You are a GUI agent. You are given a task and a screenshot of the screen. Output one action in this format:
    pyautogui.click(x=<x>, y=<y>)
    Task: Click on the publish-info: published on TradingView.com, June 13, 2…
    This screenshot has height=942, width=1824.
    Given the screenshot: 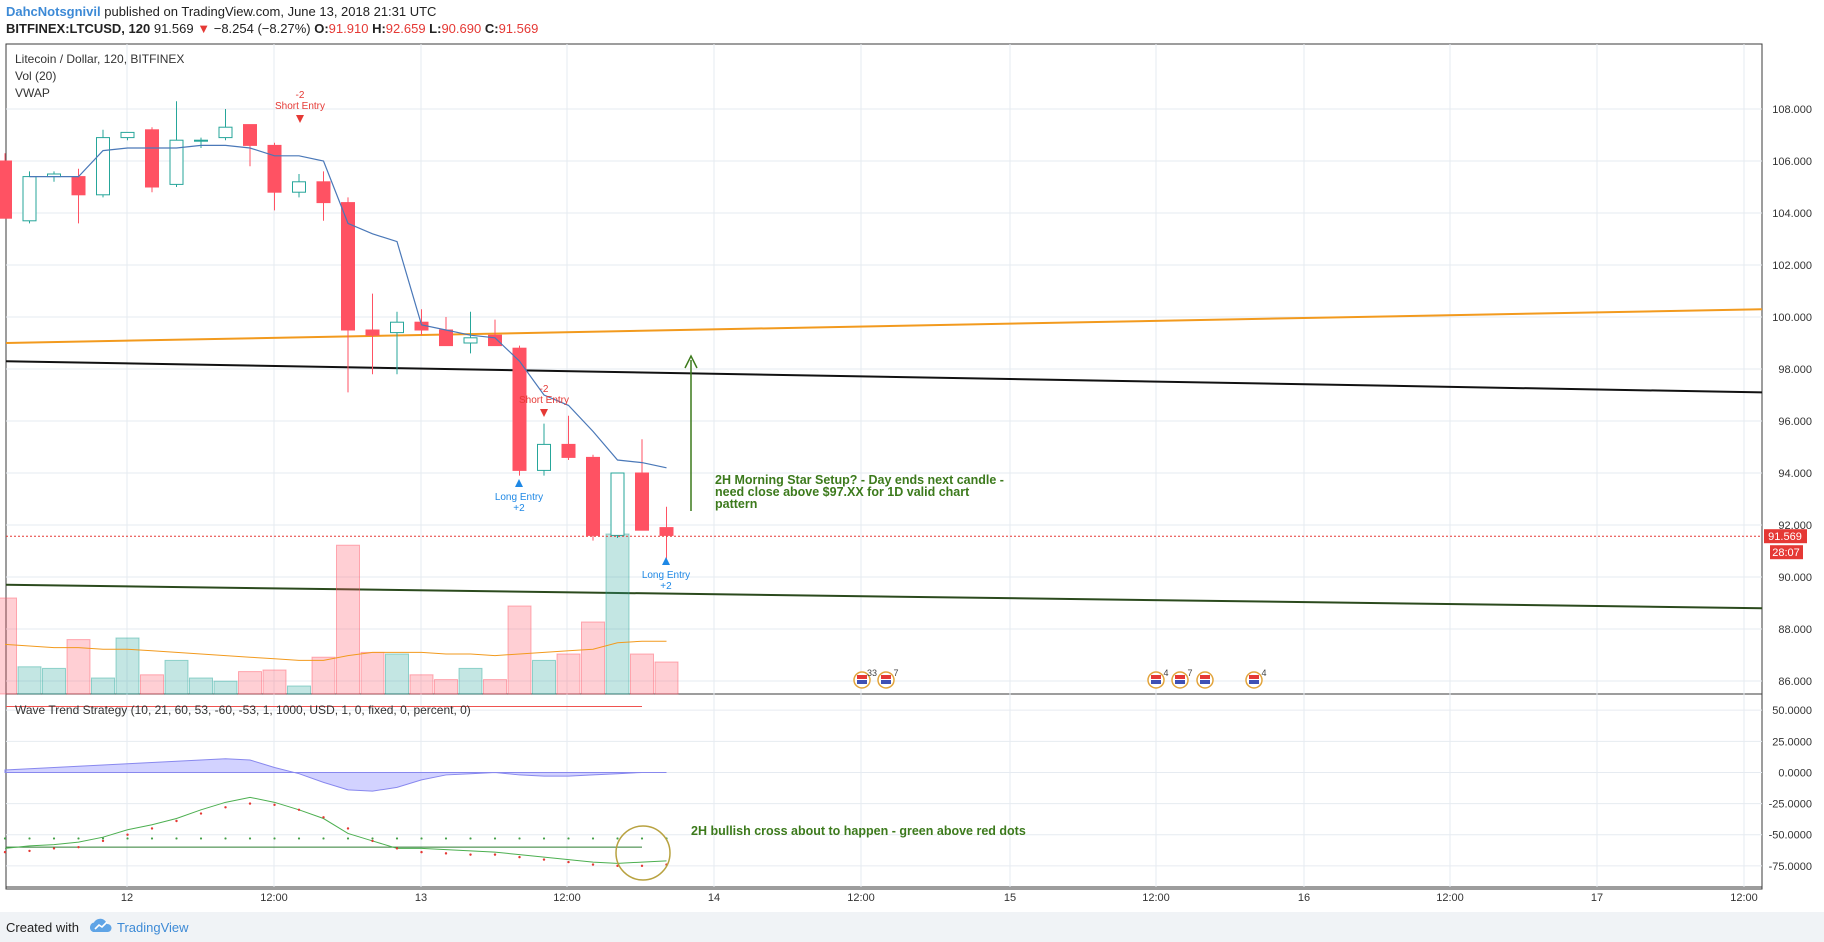 What is the action you would take?
    pyautogui.click(x=270, y=11)
    